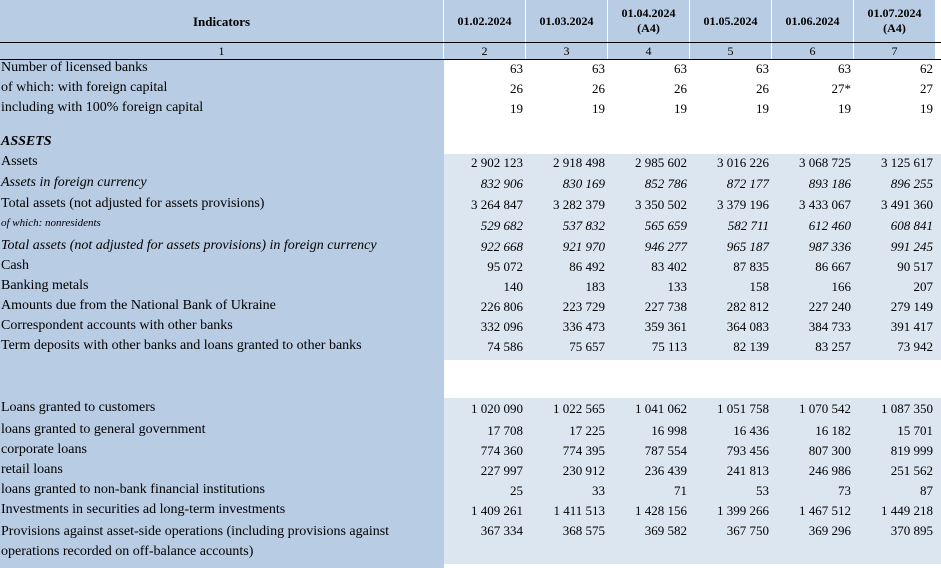  I want to click on column-number: 3, so click(567, 51).